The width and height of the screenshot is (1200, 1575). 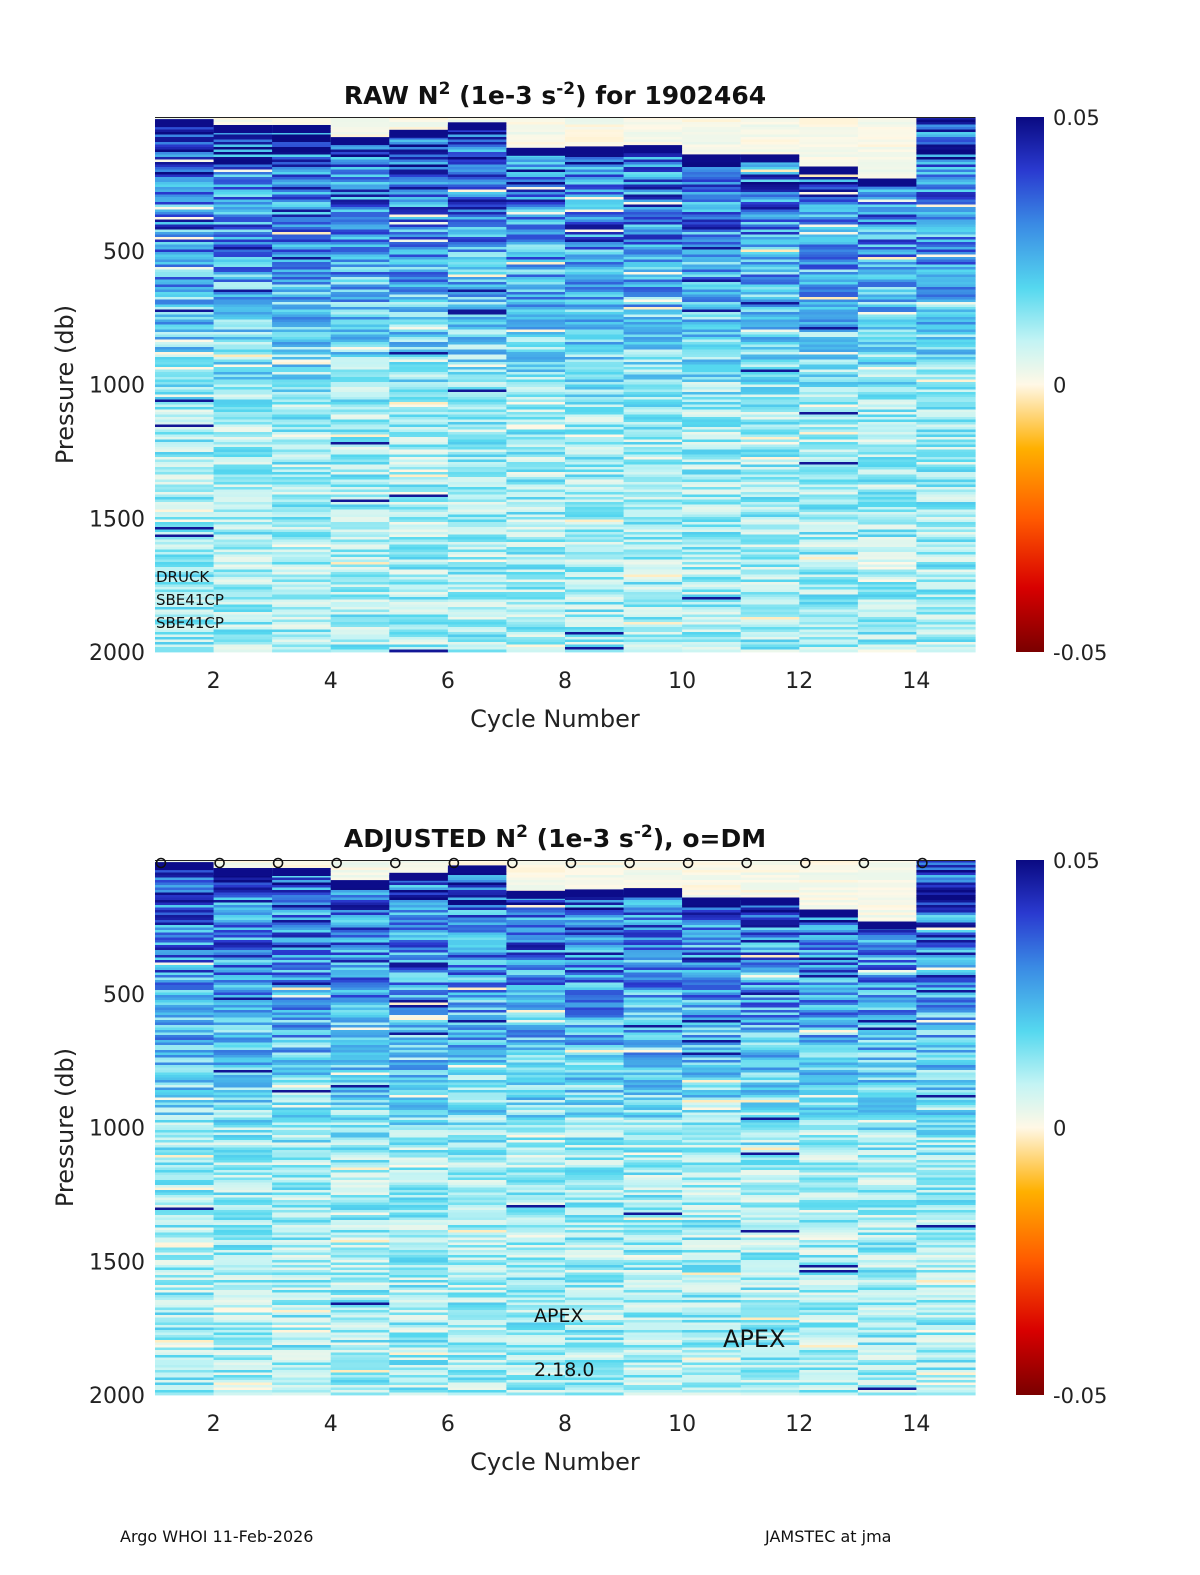 I want to click on x-tick-label-14: 14, so click(x=916, y=1424).